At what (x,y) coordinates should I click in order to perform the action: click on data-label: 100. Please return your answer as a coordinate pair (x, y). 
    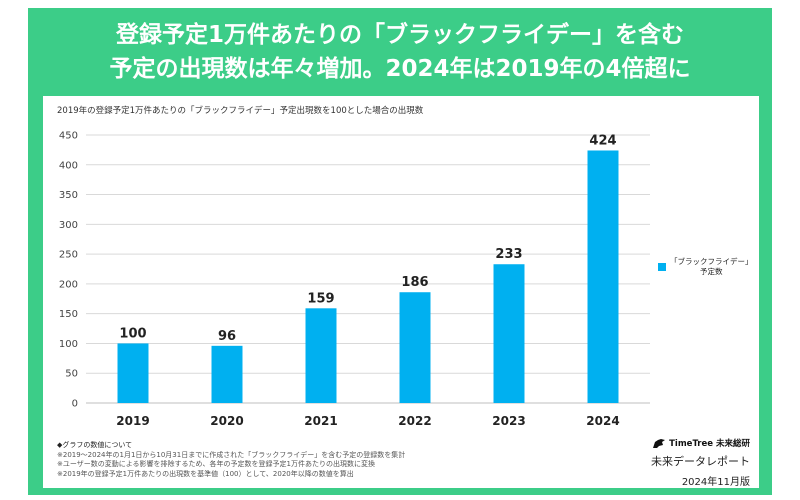
    Looking at the image, I should click on (132, 333).